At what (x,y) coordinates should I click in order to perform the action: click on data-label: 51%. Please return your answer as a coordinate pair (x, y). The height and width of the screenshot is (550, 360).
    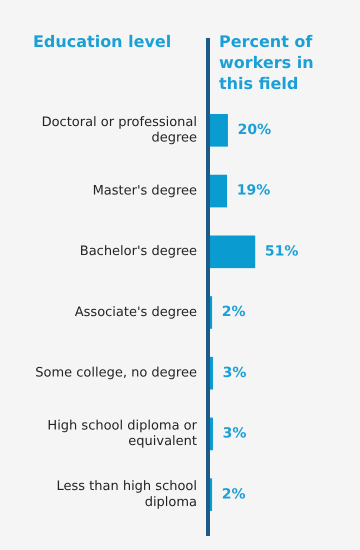
    Looking at the image, I should click on (281, 251).